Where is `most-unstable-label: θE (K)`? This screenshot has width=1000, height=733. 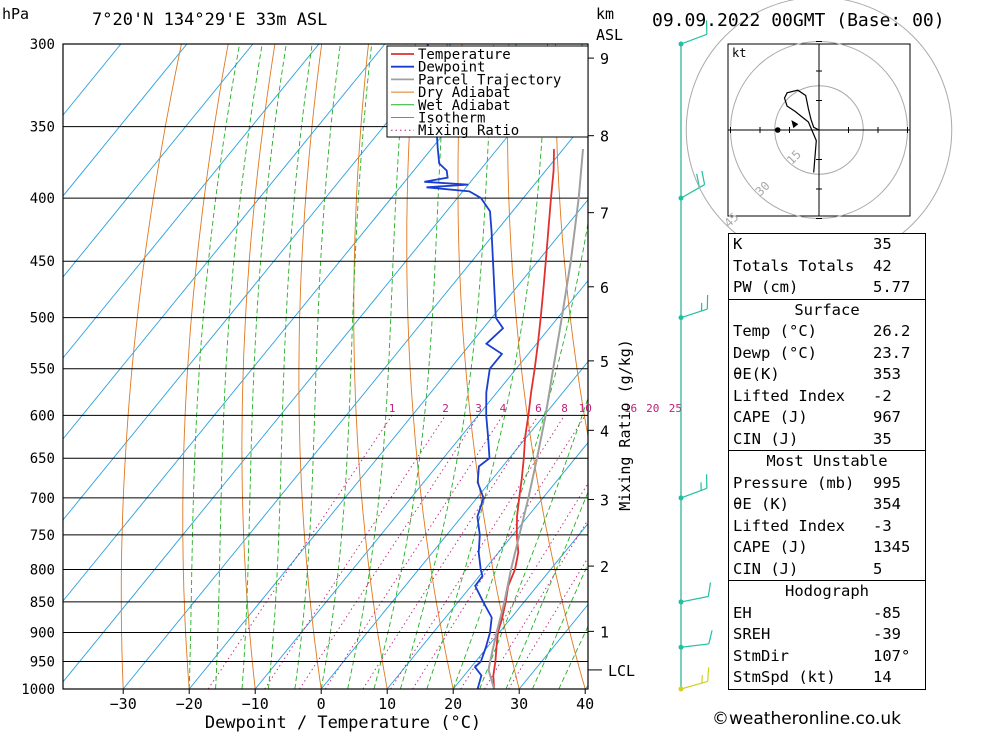 most-unstable-label: θE (K) is located at coordinates (761, 504).